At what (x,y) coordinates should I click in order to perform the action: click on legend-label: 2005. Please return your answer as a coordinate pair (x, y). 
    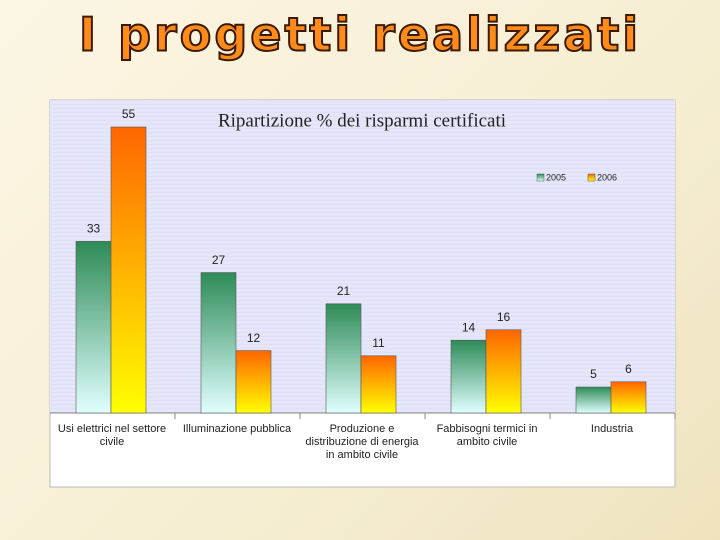
    Looking at the image, I should click on (556, 177).